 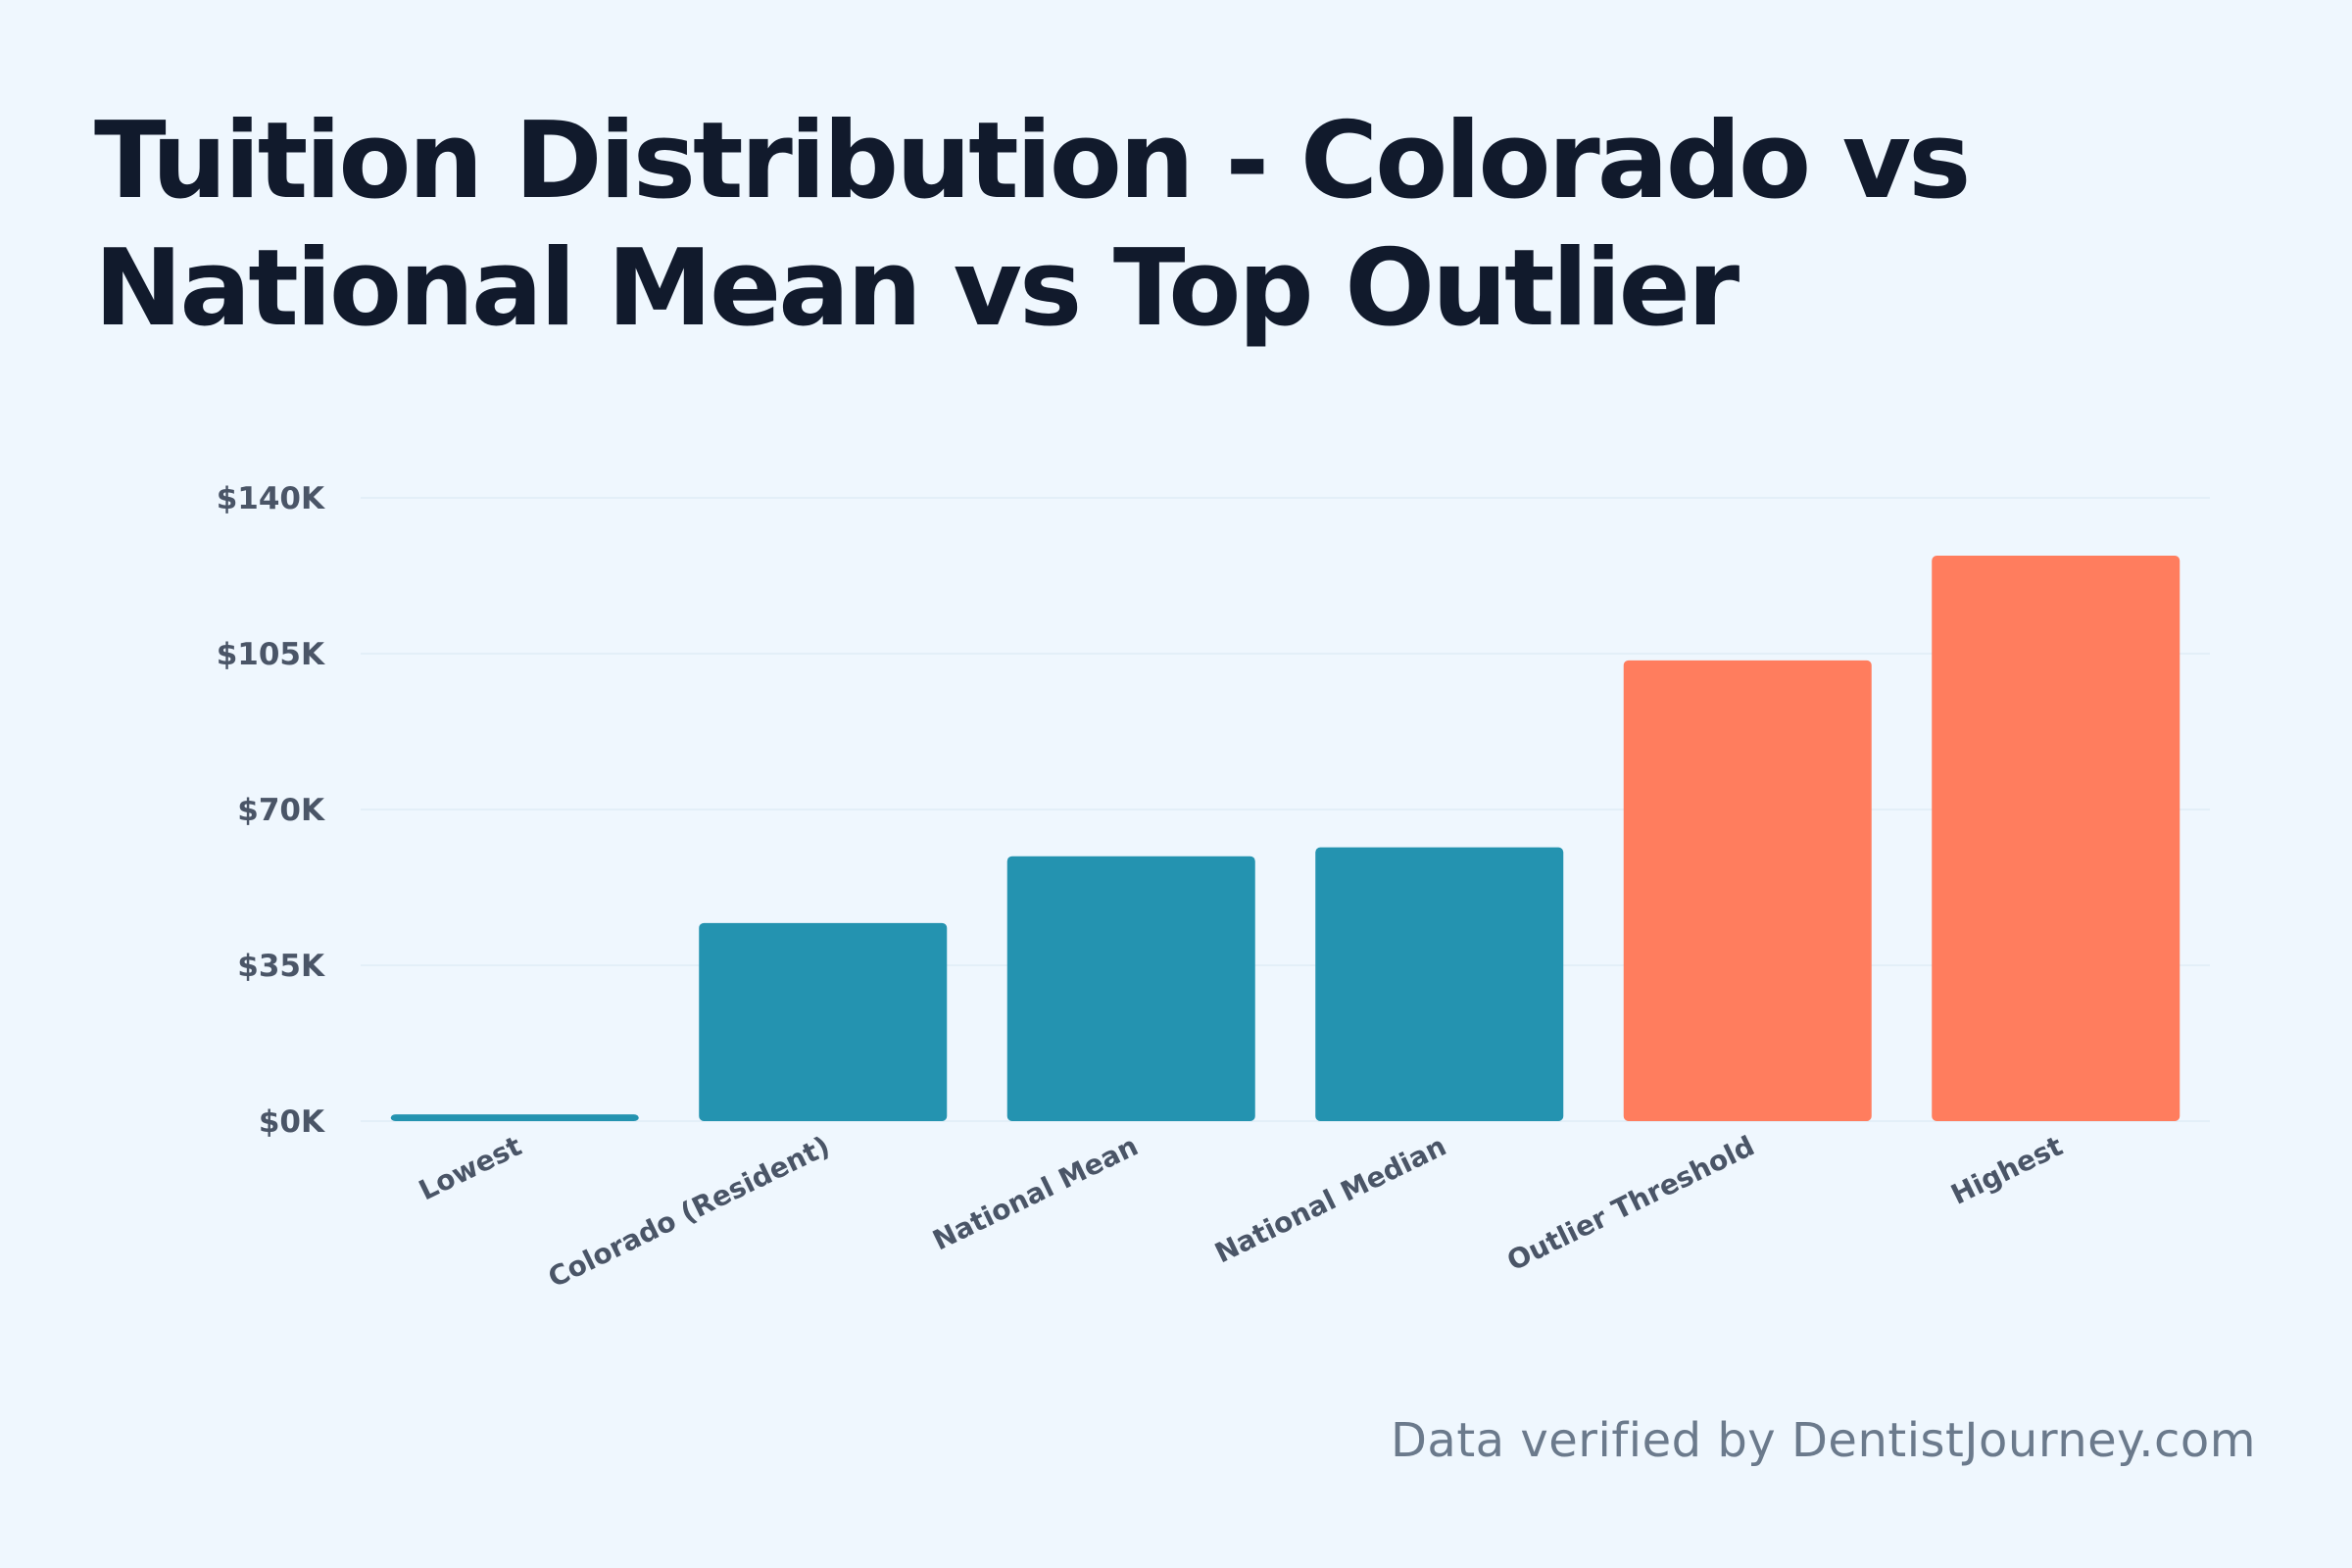 What do you see at coordinates (271, 654) in the screenshot?
I see `y-tick-label: $105K` at bounding box center [271, 654].